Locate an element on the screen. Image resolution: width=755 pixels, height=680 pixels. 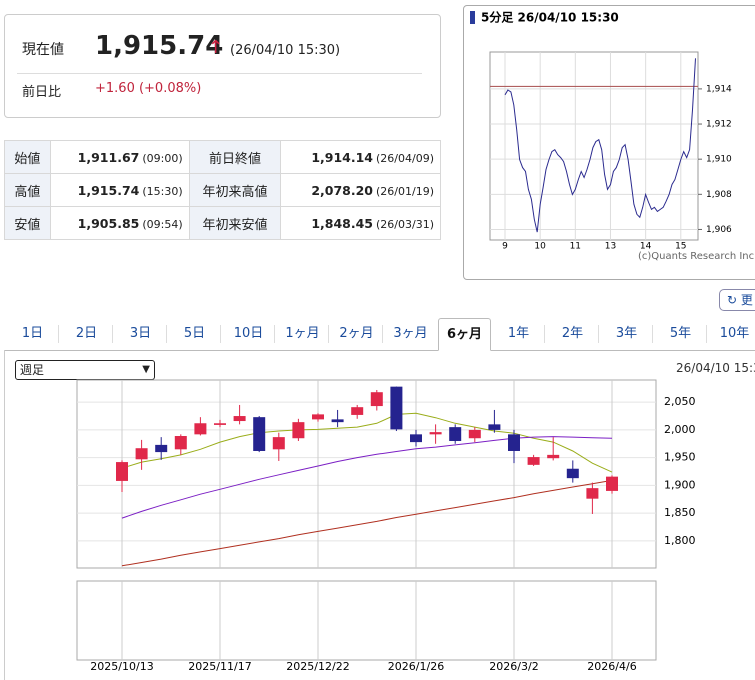
x-tick-label: 15 is located at coordinates (680, 247).